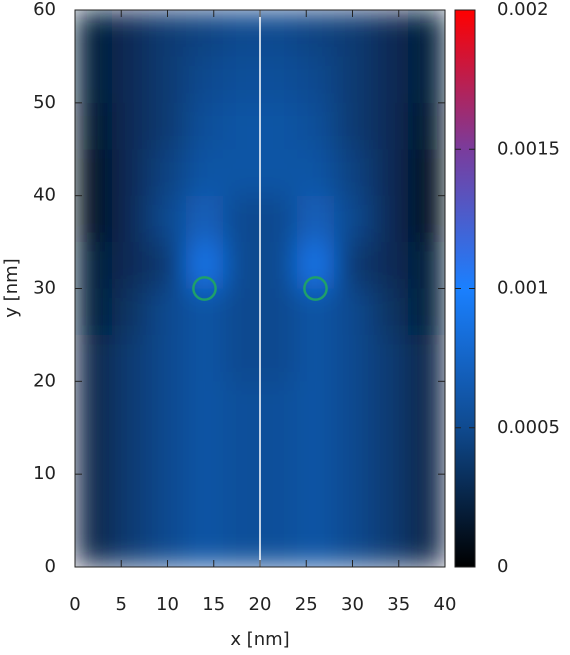  What do you see at coordinates (44, 10) in the screenshot?
I see `y-tick-label: 60` at bounding box center [44, 10].